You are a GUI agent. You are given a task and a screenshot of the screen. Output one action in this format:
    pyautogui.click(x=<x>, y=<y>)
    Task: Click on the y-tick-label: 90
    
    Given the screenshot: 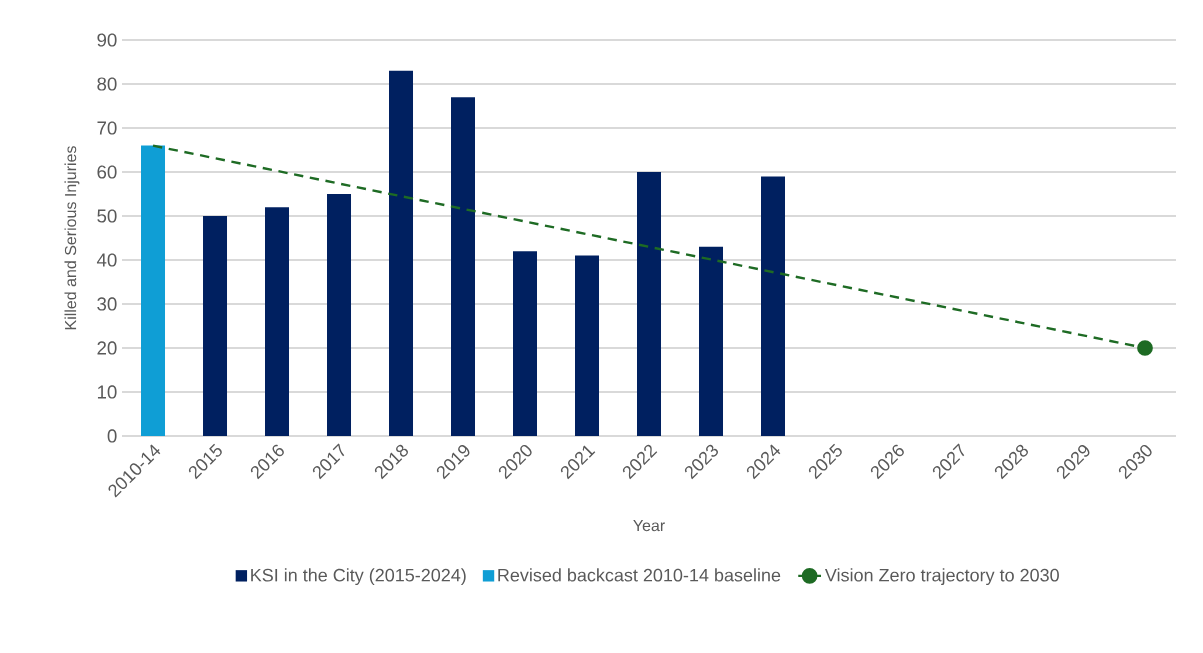 What is the action you would take?
    pyautogui.click(x=107, y=40)
    